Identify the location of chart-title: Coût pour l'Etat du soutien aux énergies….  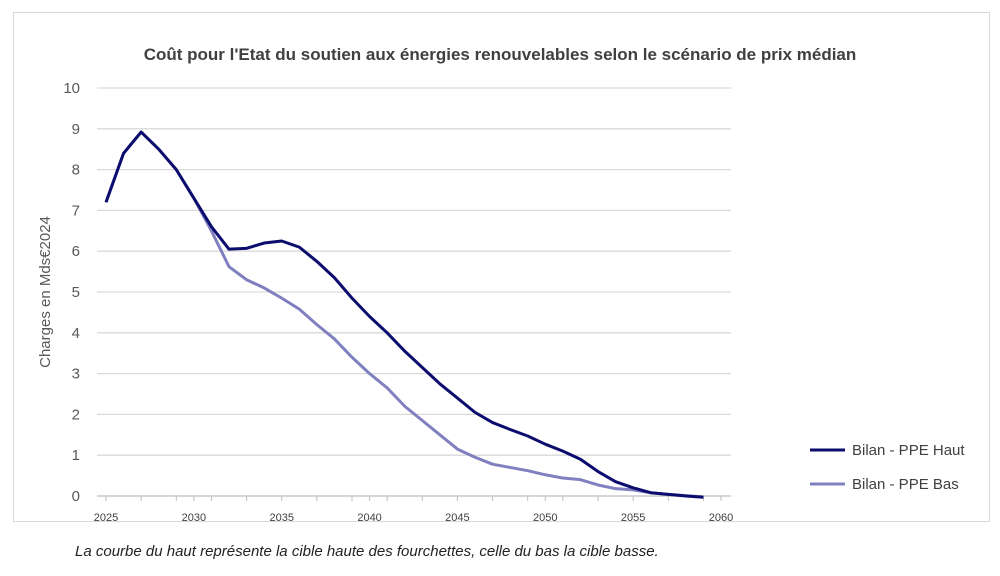
(500, 54).